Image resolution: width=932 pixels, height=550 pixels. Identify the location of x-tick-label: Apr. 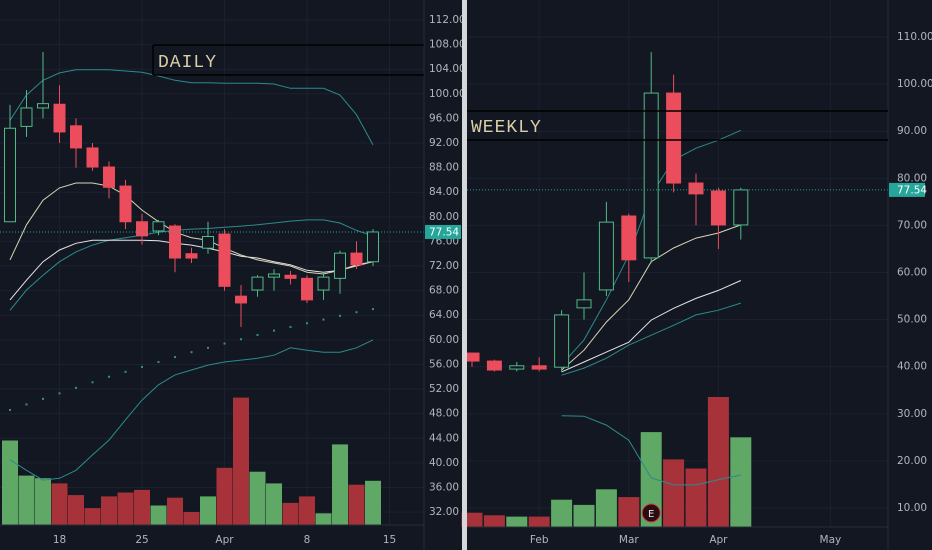
(224, 540).